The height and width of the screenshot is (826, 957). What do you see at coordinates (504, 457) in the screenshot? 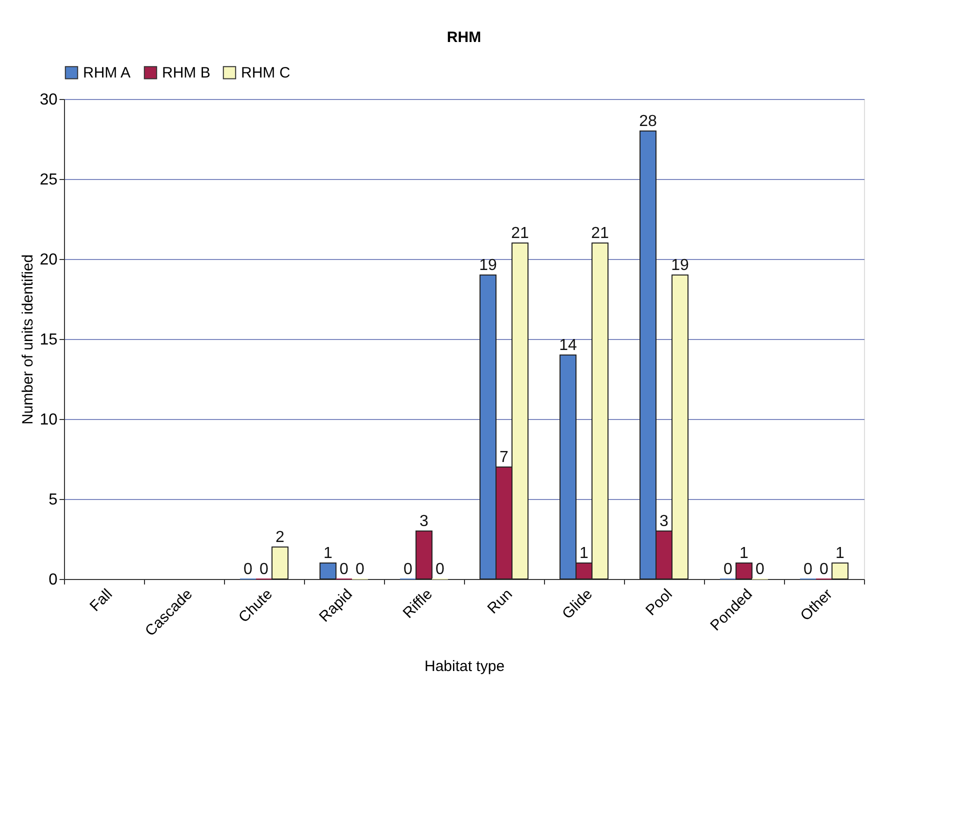
I see `data-label: 7` at bounding box center [504, 457].